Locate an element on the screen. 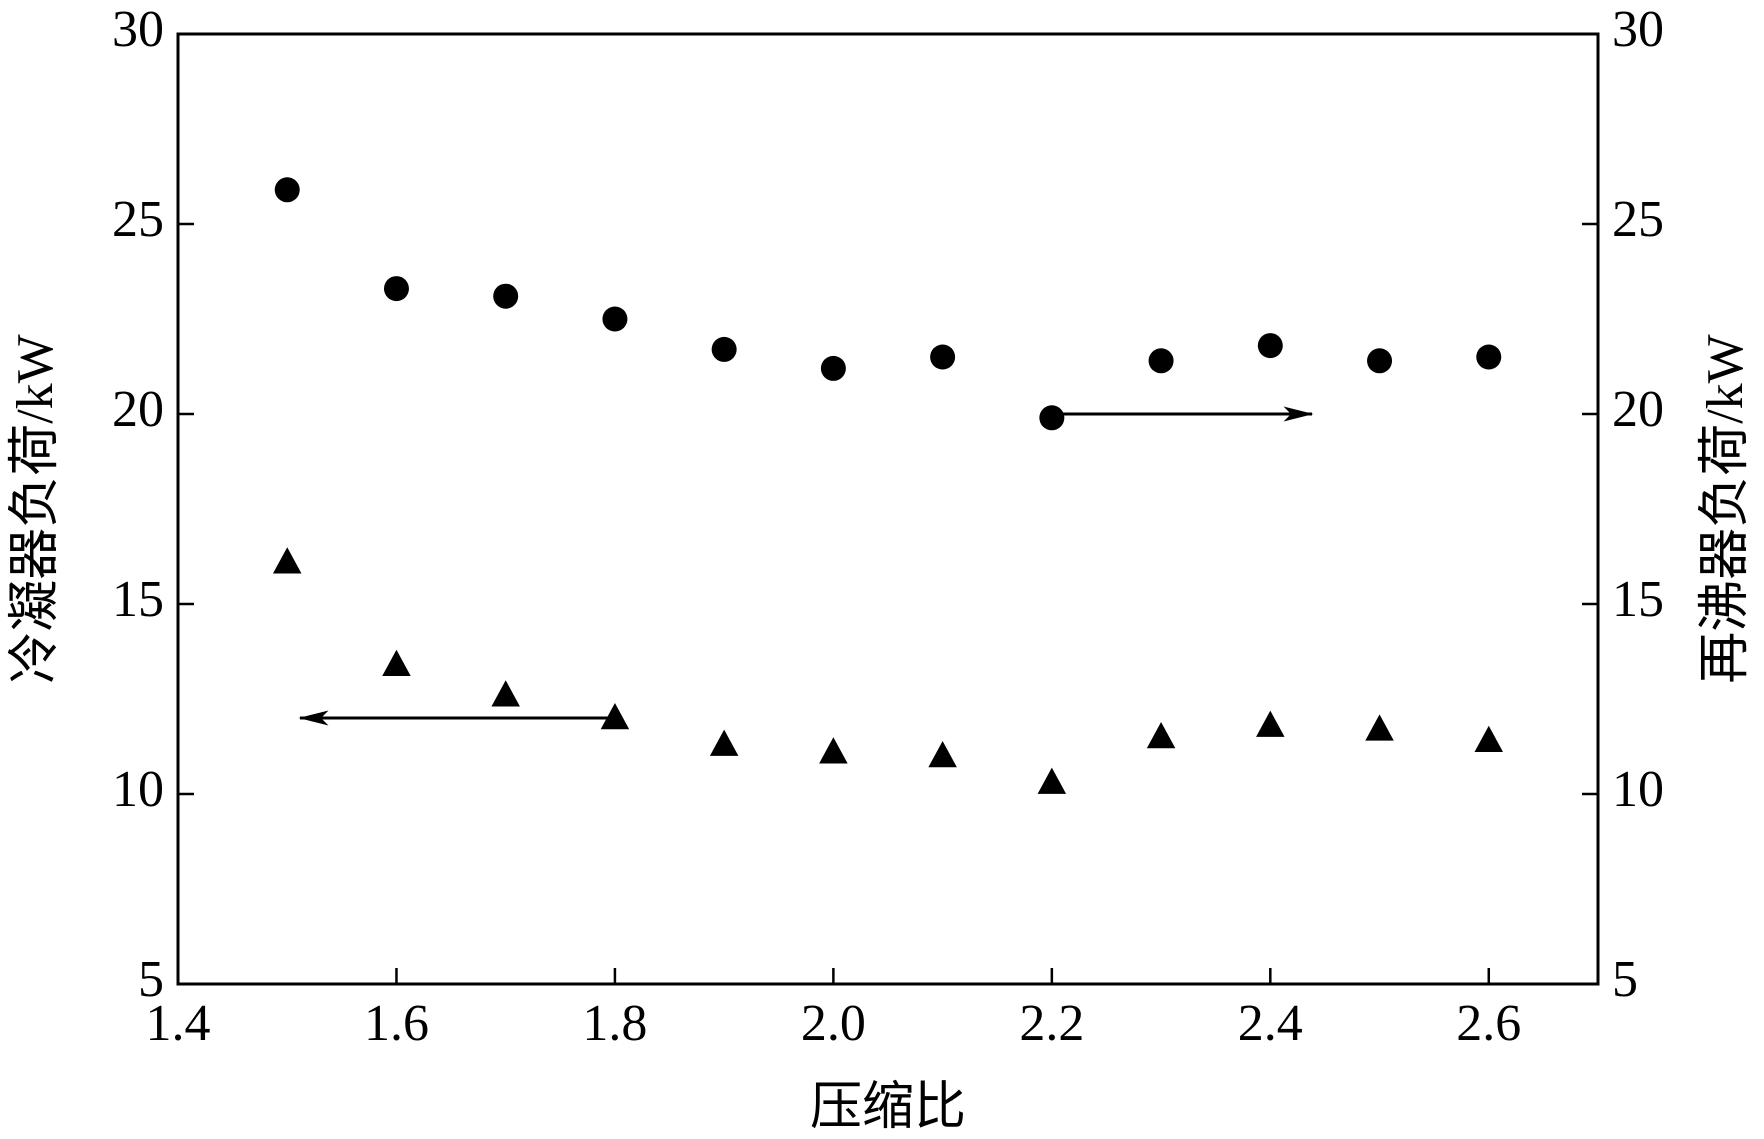 This screenshot has width=1764, height=1139. y-tick-label: 25 is located at coordinates (138, 219).